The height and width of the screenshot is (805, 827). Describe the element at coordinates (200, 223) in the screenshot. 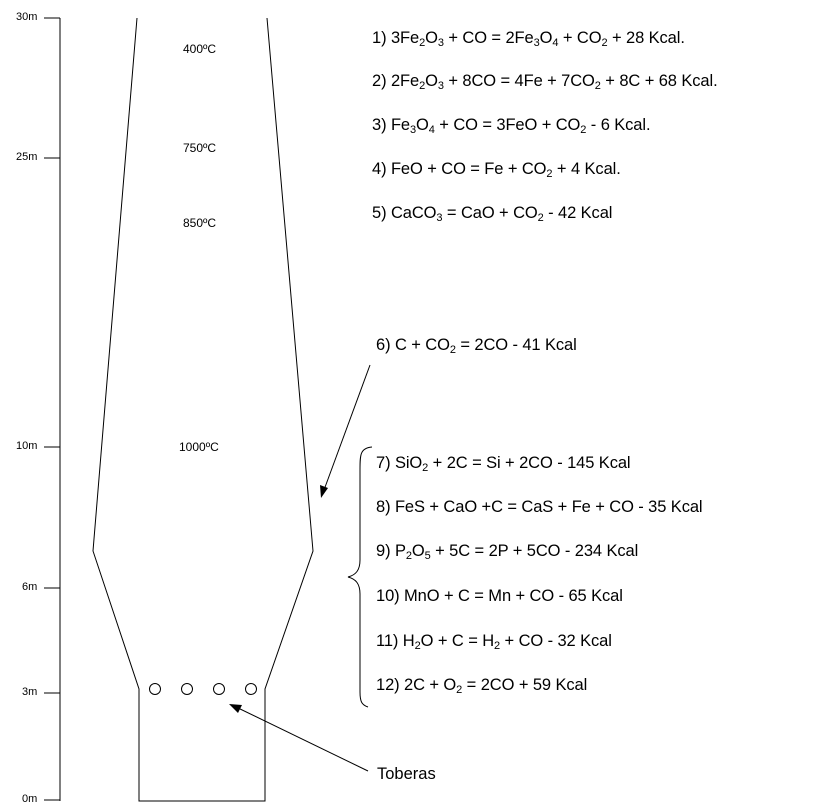

I see `temperature-label: 850ºC` at that location.